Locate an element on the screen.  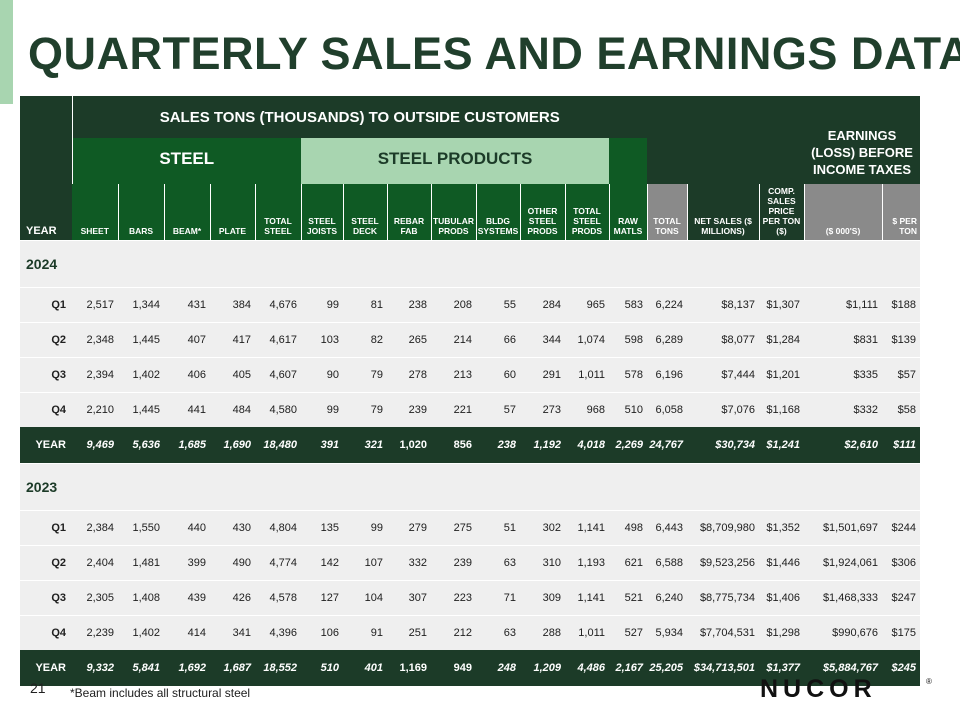
table-cell: 4,578 is located at coordinates (278, 597).